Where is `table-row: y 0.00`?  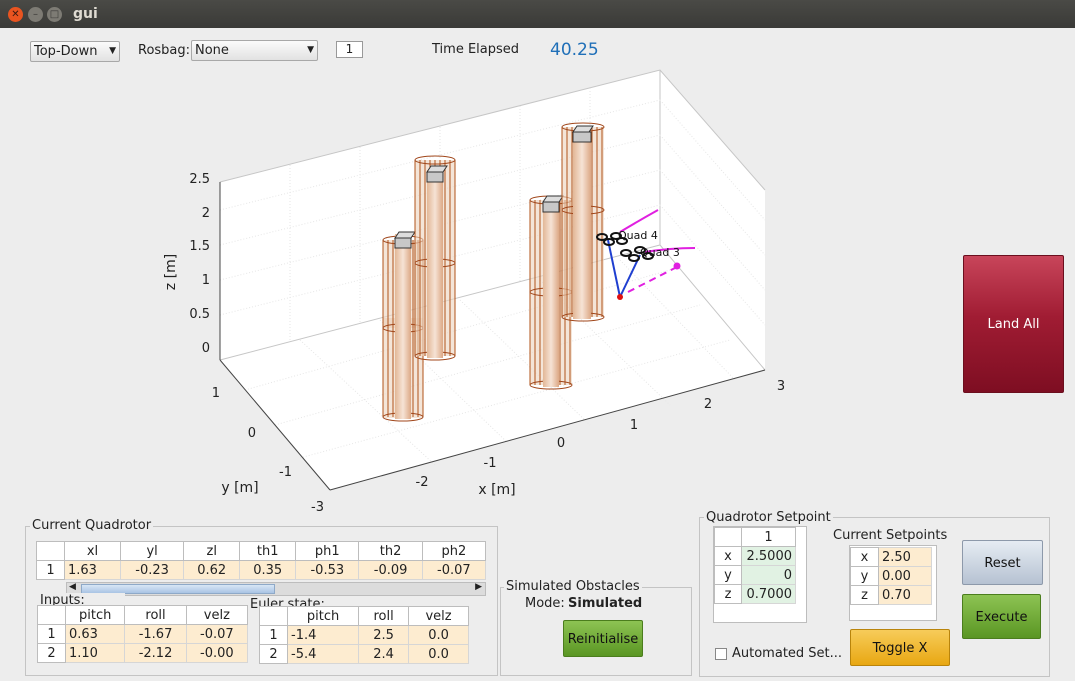 table-row: y 0.00 is located at coordinates (891, 576).